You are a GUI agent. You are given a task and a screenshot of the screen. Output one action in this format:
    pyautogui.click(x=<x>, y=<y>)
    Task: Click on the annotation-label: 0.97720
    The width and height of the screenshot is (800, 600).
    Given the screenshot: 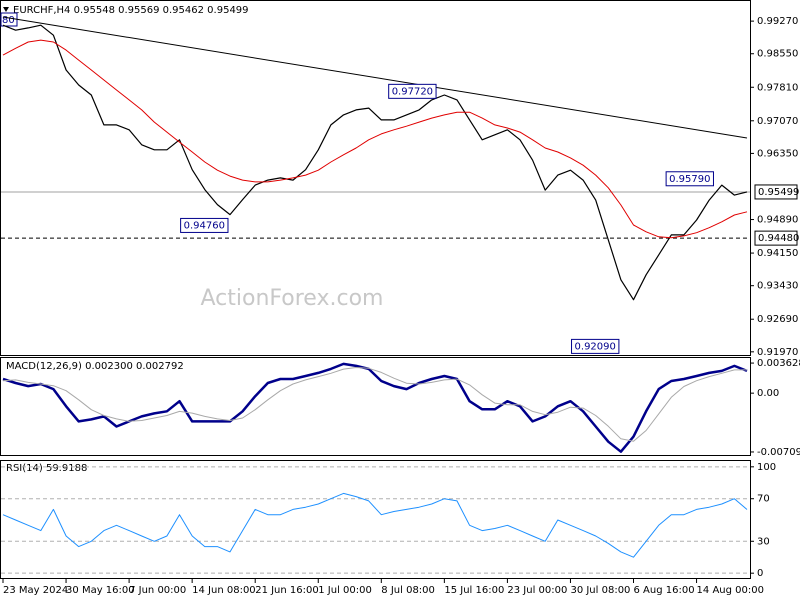 What is the action you would take?
    pyautogui.click(x=412, y=91)
    